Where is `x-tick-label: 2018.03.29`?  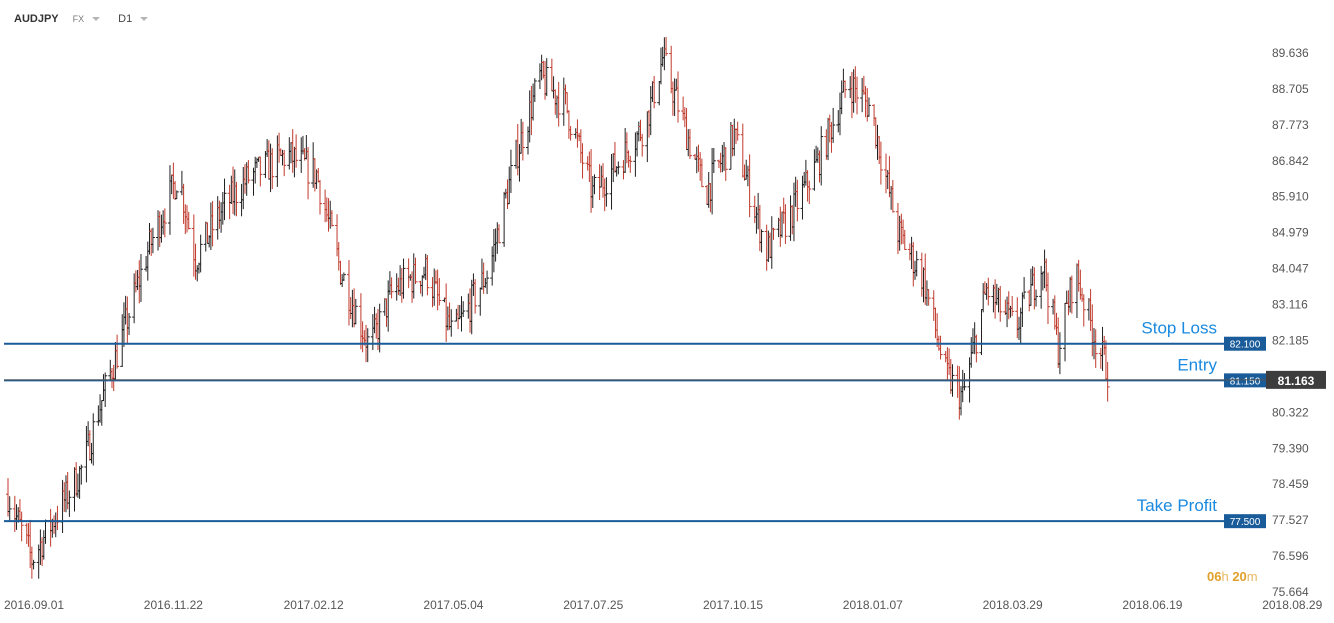 x-tick-label: 2018.03.29 is located at coordinates (1013, 605).